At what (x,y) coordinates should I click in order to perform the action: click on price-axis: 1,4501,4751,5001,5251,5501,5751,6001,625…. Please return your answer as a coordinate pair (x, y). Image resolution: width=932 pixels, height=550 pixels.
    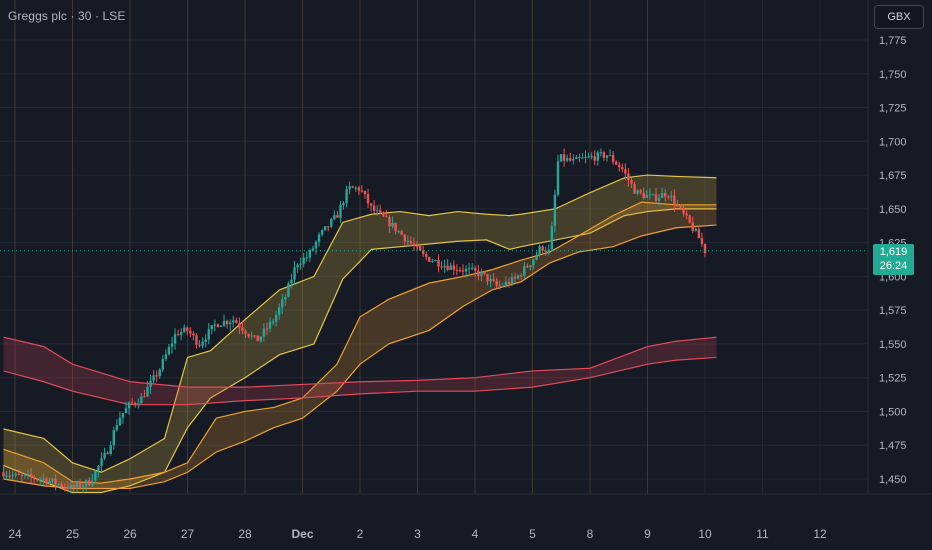
    Looking at the image, I should click on (893, 260).